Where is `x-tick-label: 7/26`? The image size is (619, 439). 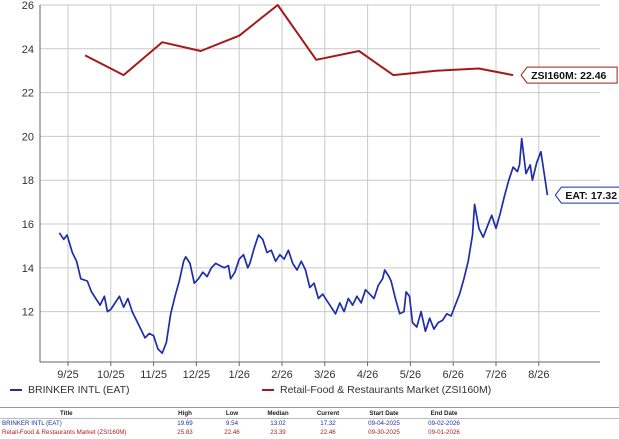
x-tick-label: 7/26 is located at coordinates (495, 374).